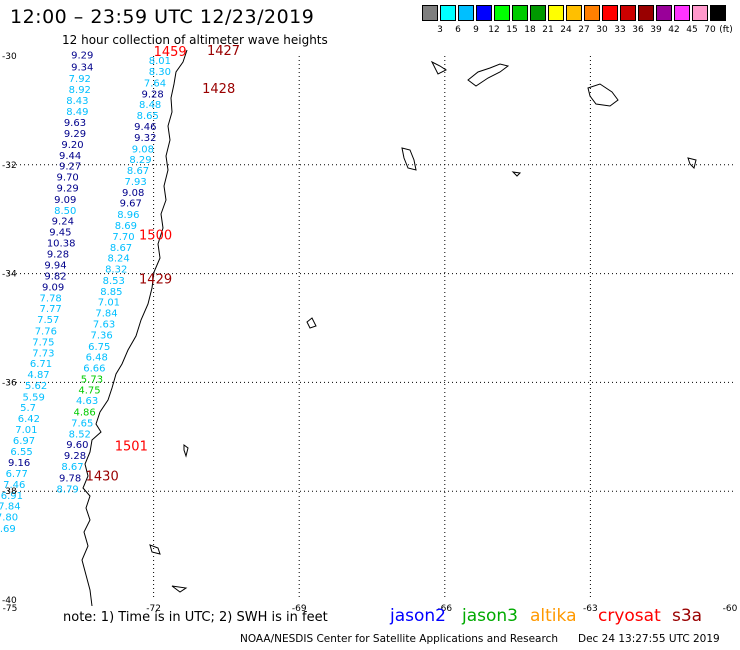 This screenshot has height=650, width=740. What do you see at coordinates (63, 222) in the screenshot?
I see `wave-height-value: 9.24` at bounding box center [63, 222].